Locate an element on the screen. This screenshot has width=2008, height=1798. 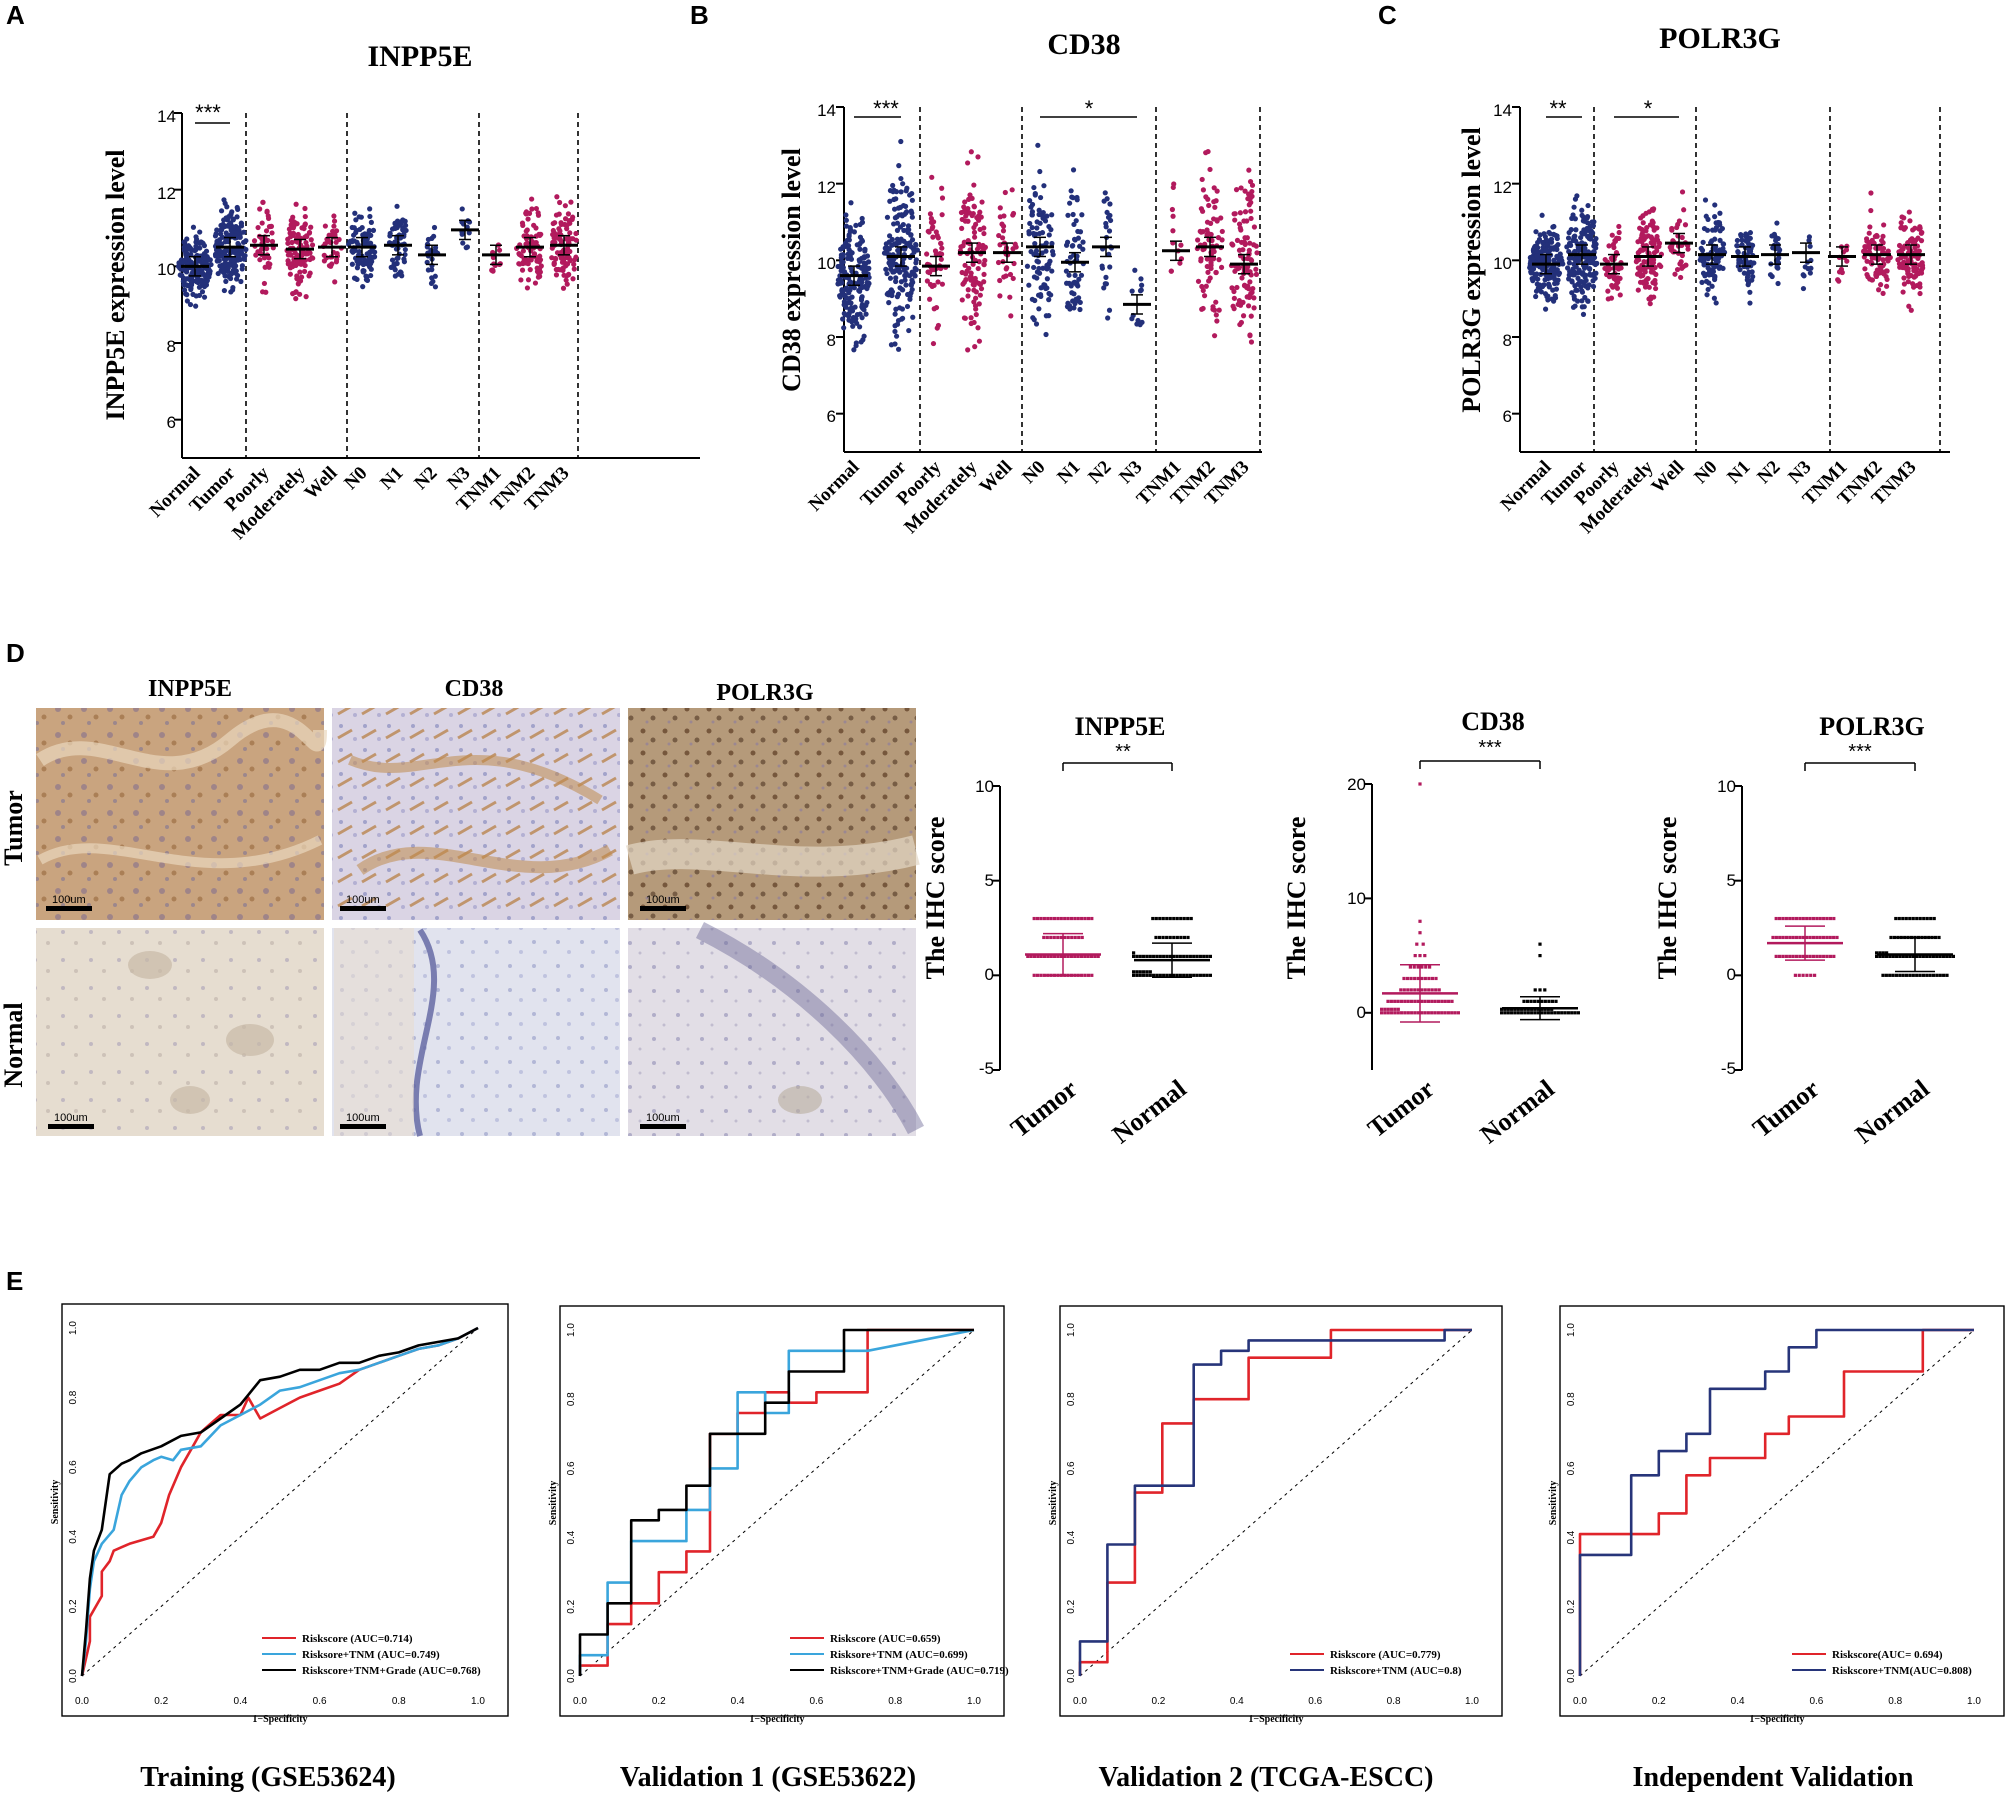
y-tick-label: 0.8 is located at coordinates (73, 1397).